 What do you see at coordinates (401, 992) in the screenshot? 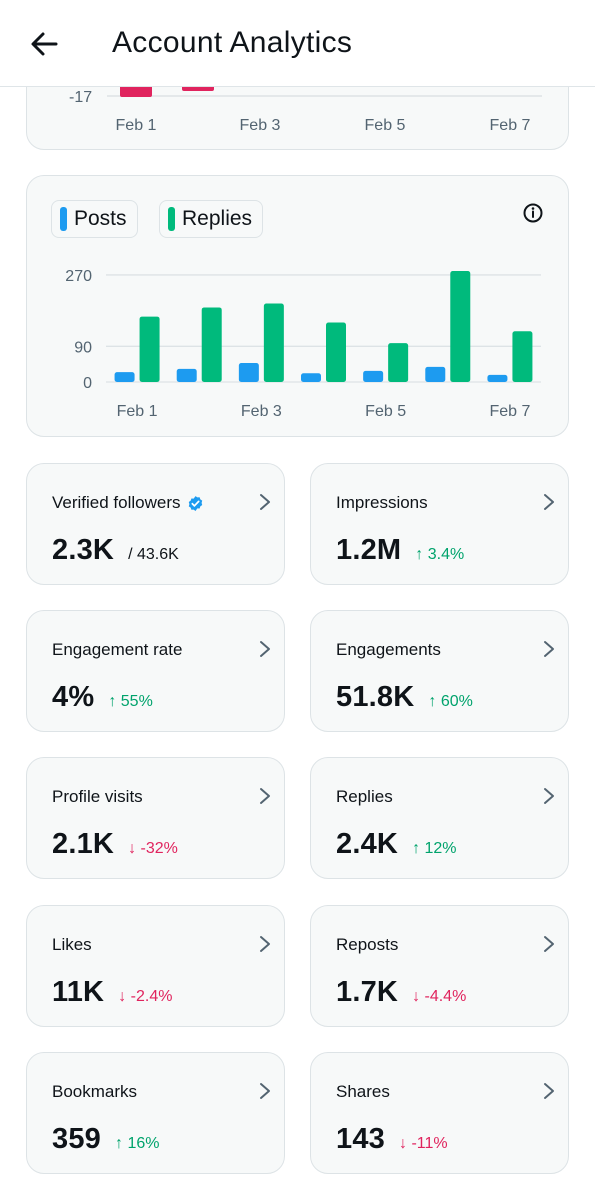
I see `stat-value-row: 1.7K ↓ -4.4%` at bounding box center [401, 992].